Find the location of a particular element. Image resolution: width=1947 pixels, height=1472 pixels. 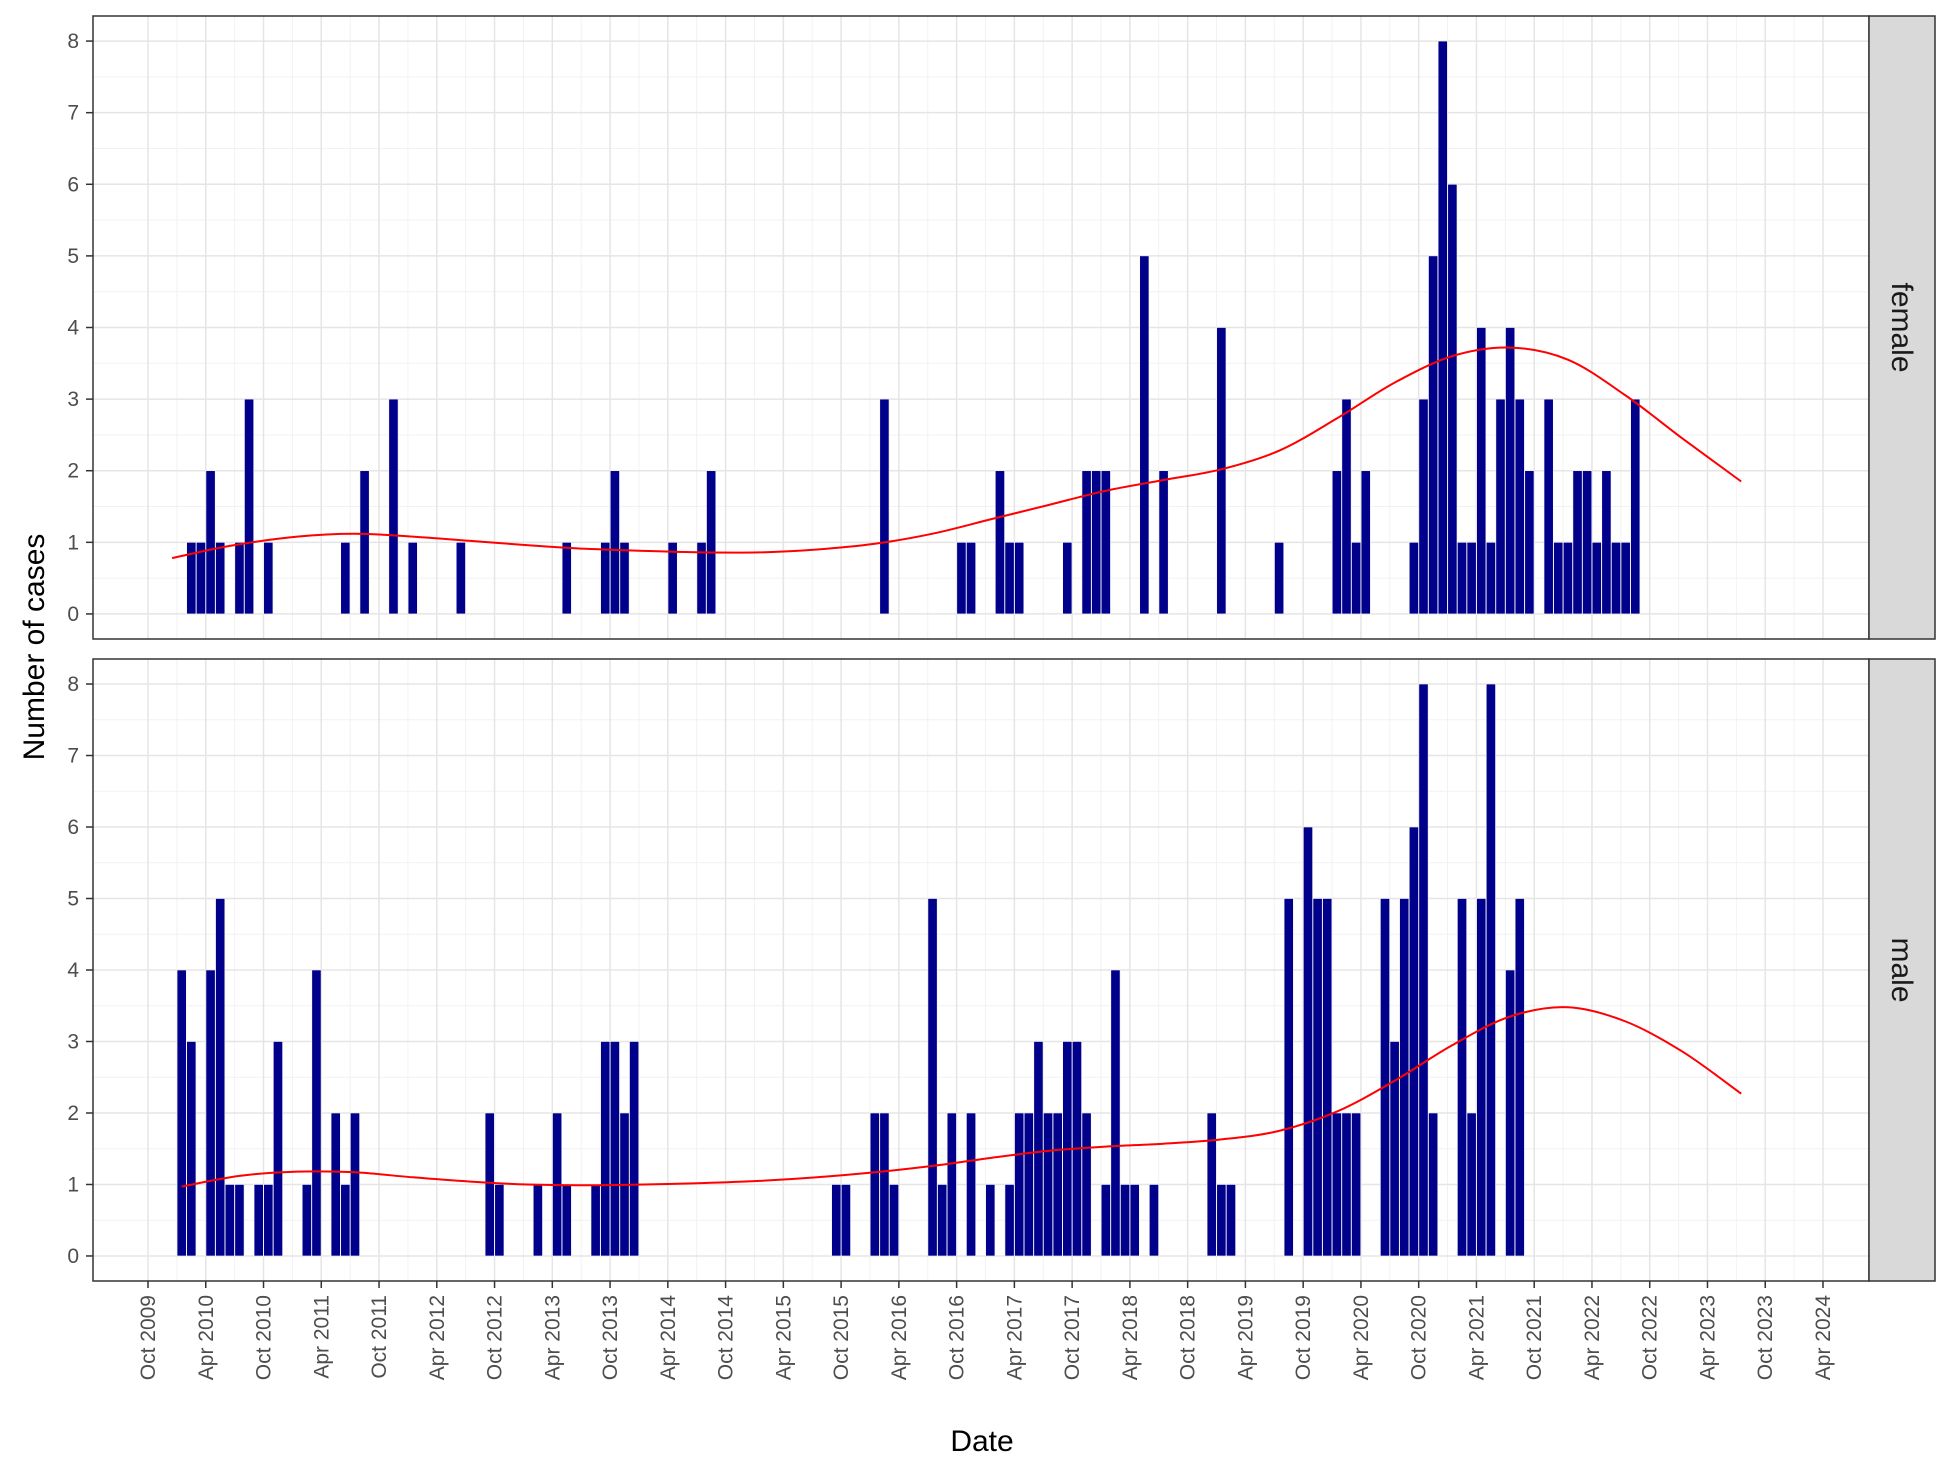

x-tick-label: Oct 2018 is located at coordinates (1188, 1337).